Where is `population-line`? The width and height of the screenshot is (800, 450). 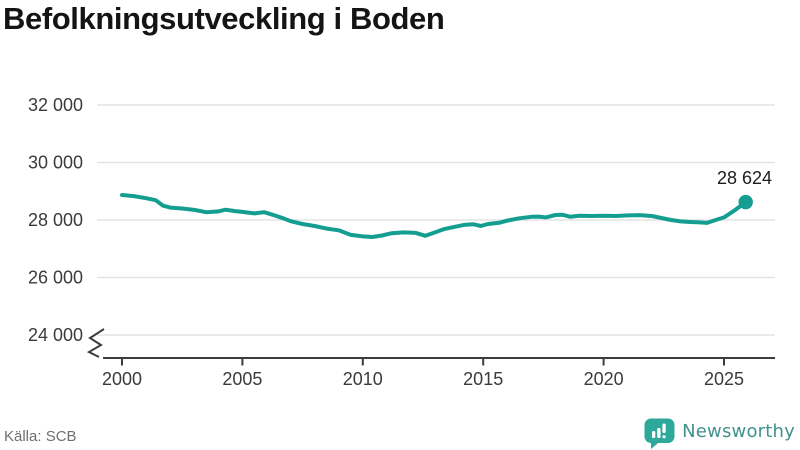 population-line is located at coordinates (434, 216).